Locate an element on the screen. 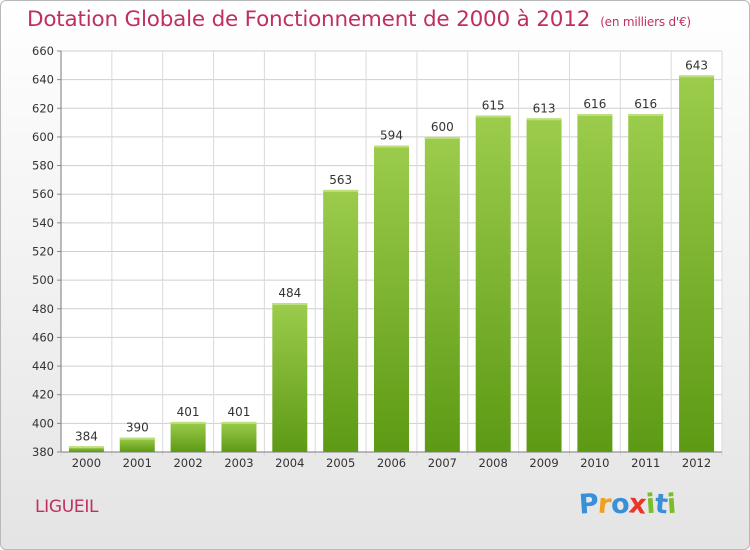 The height and width of the screenshot is (550, 750). y-tick-label: 420 is located at coordinates (43, 395).